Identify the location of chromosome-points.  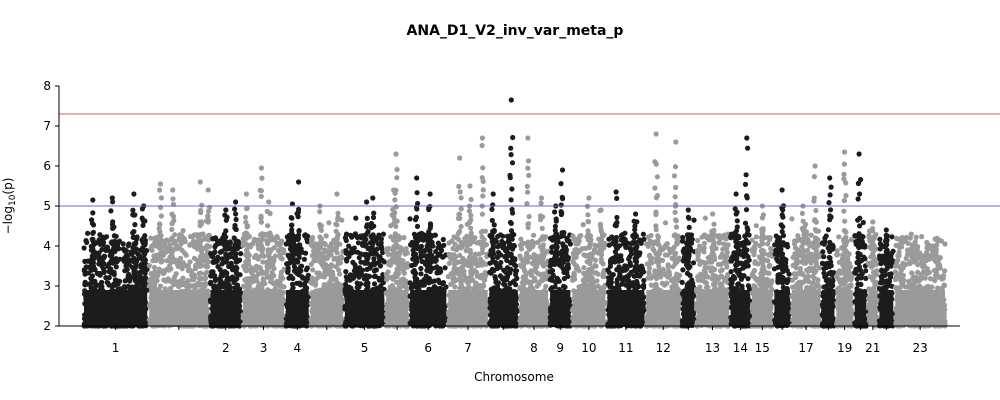
(225, 264).